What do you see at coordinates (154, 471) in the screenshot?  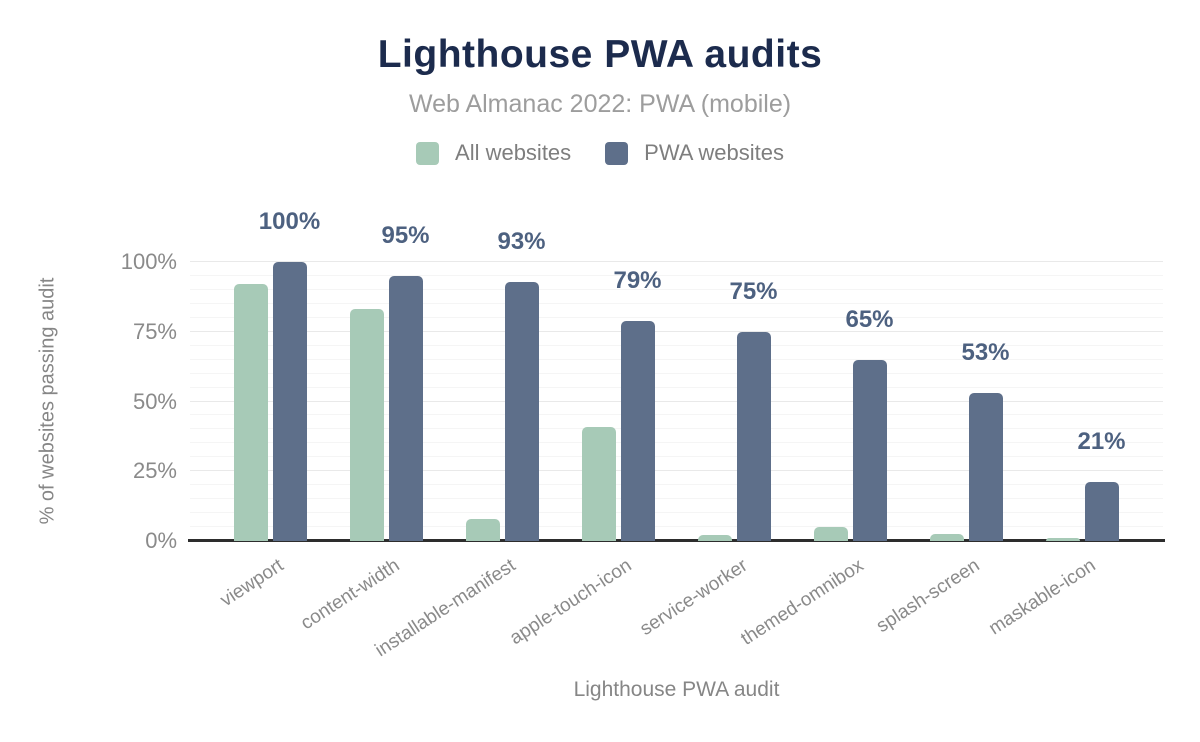 I see `y-tick-label: 25%` at bounding box center [154, 471].